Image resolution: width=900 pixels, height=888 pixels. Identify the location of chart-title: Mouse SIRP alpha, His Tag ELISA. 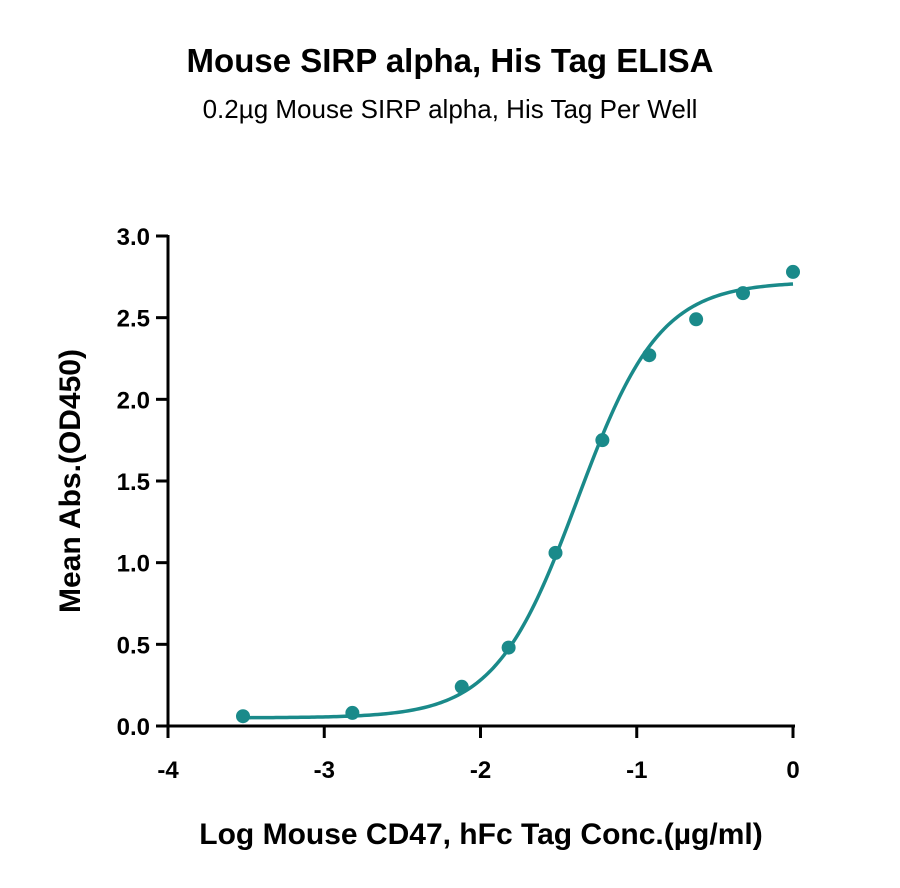
(450, 60).